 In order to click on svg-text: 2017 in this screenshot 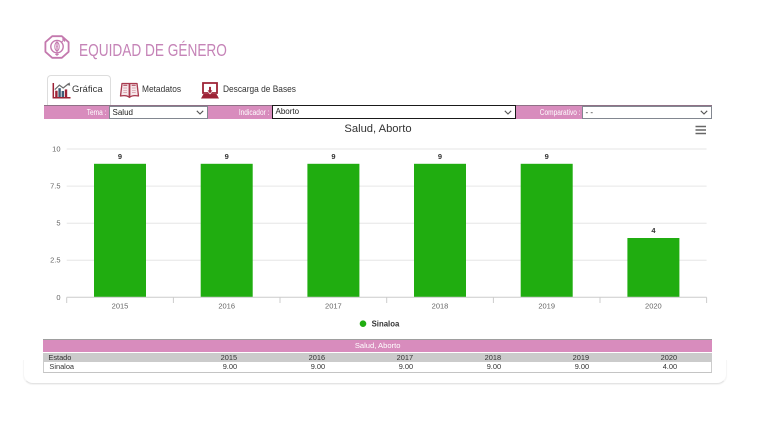, I will do `click(333, 305)`.